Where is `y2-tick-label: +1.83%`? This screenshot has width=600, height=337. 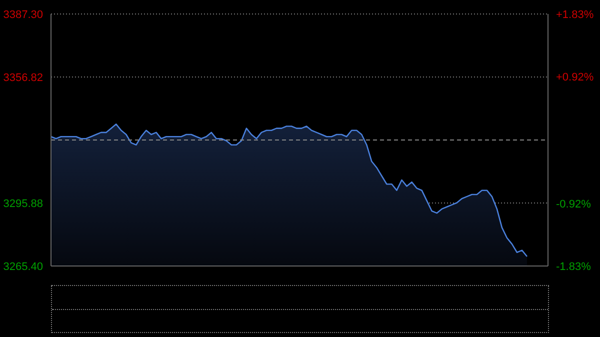 y2-tick-label: +1.83% is located at coordinates (575, 15).